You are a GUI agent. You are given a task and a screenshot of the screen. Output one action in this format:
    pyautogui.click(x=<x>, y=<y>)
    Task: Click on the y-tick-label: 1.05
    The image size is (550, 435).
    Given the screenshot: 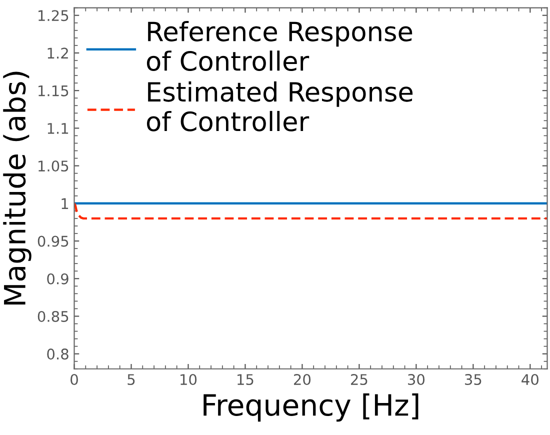 What is the action you would take?
    pyautogui.click(x=53, y=166)
    